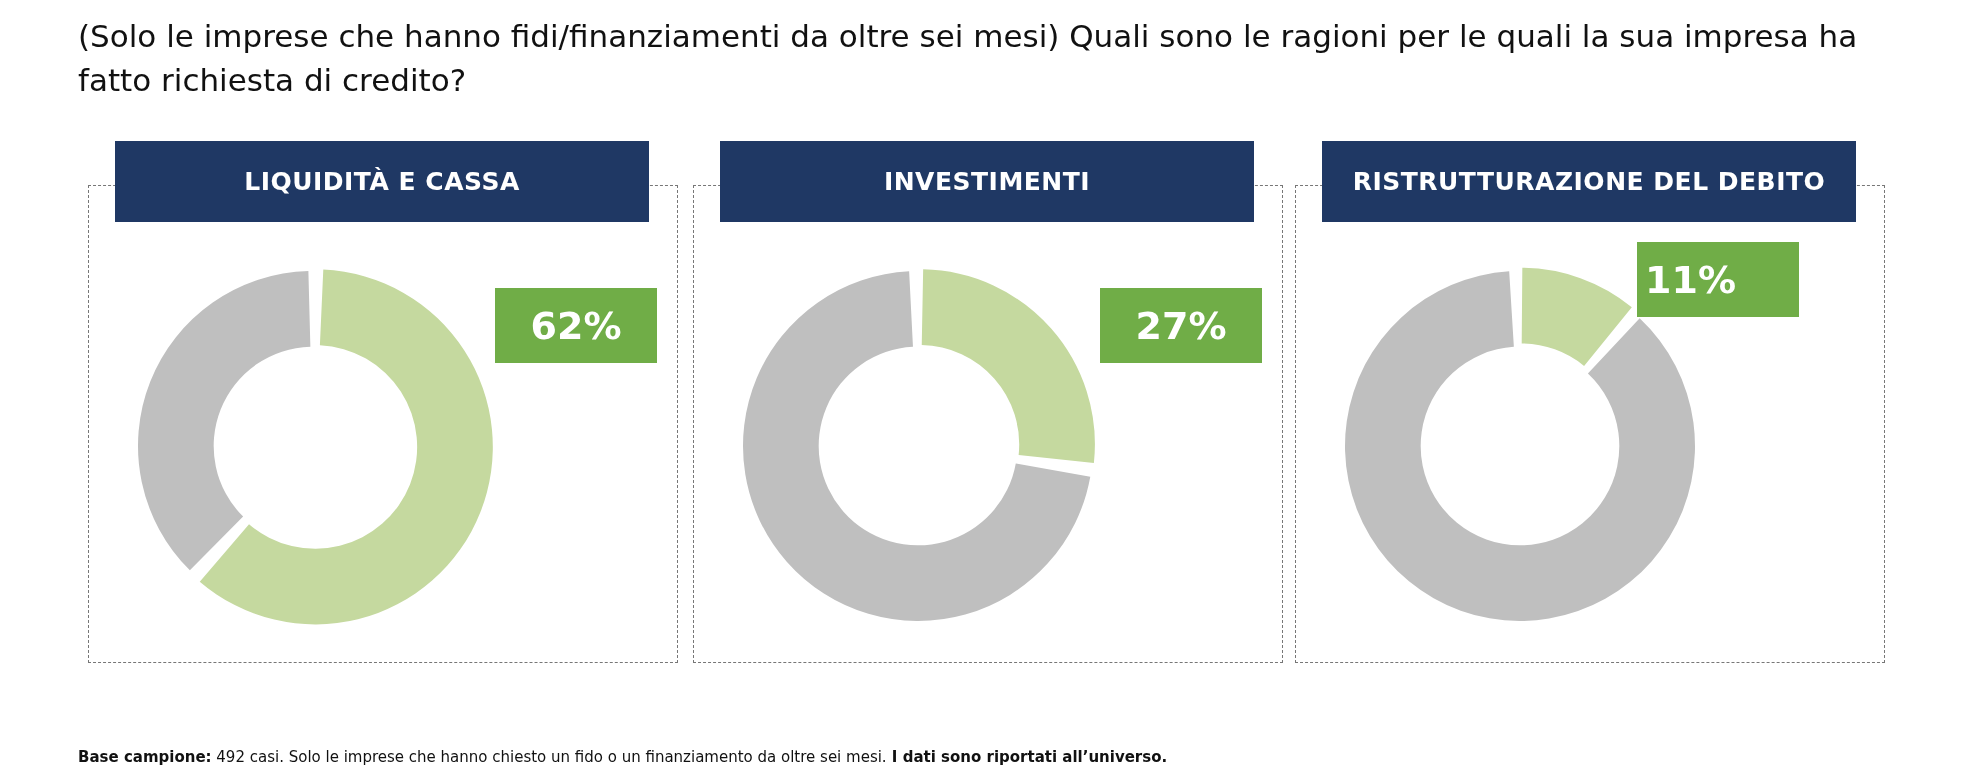  I want to click on chart-title: RISTRUTTURAZIONE DEL DEBITO, so click(1589, 181).